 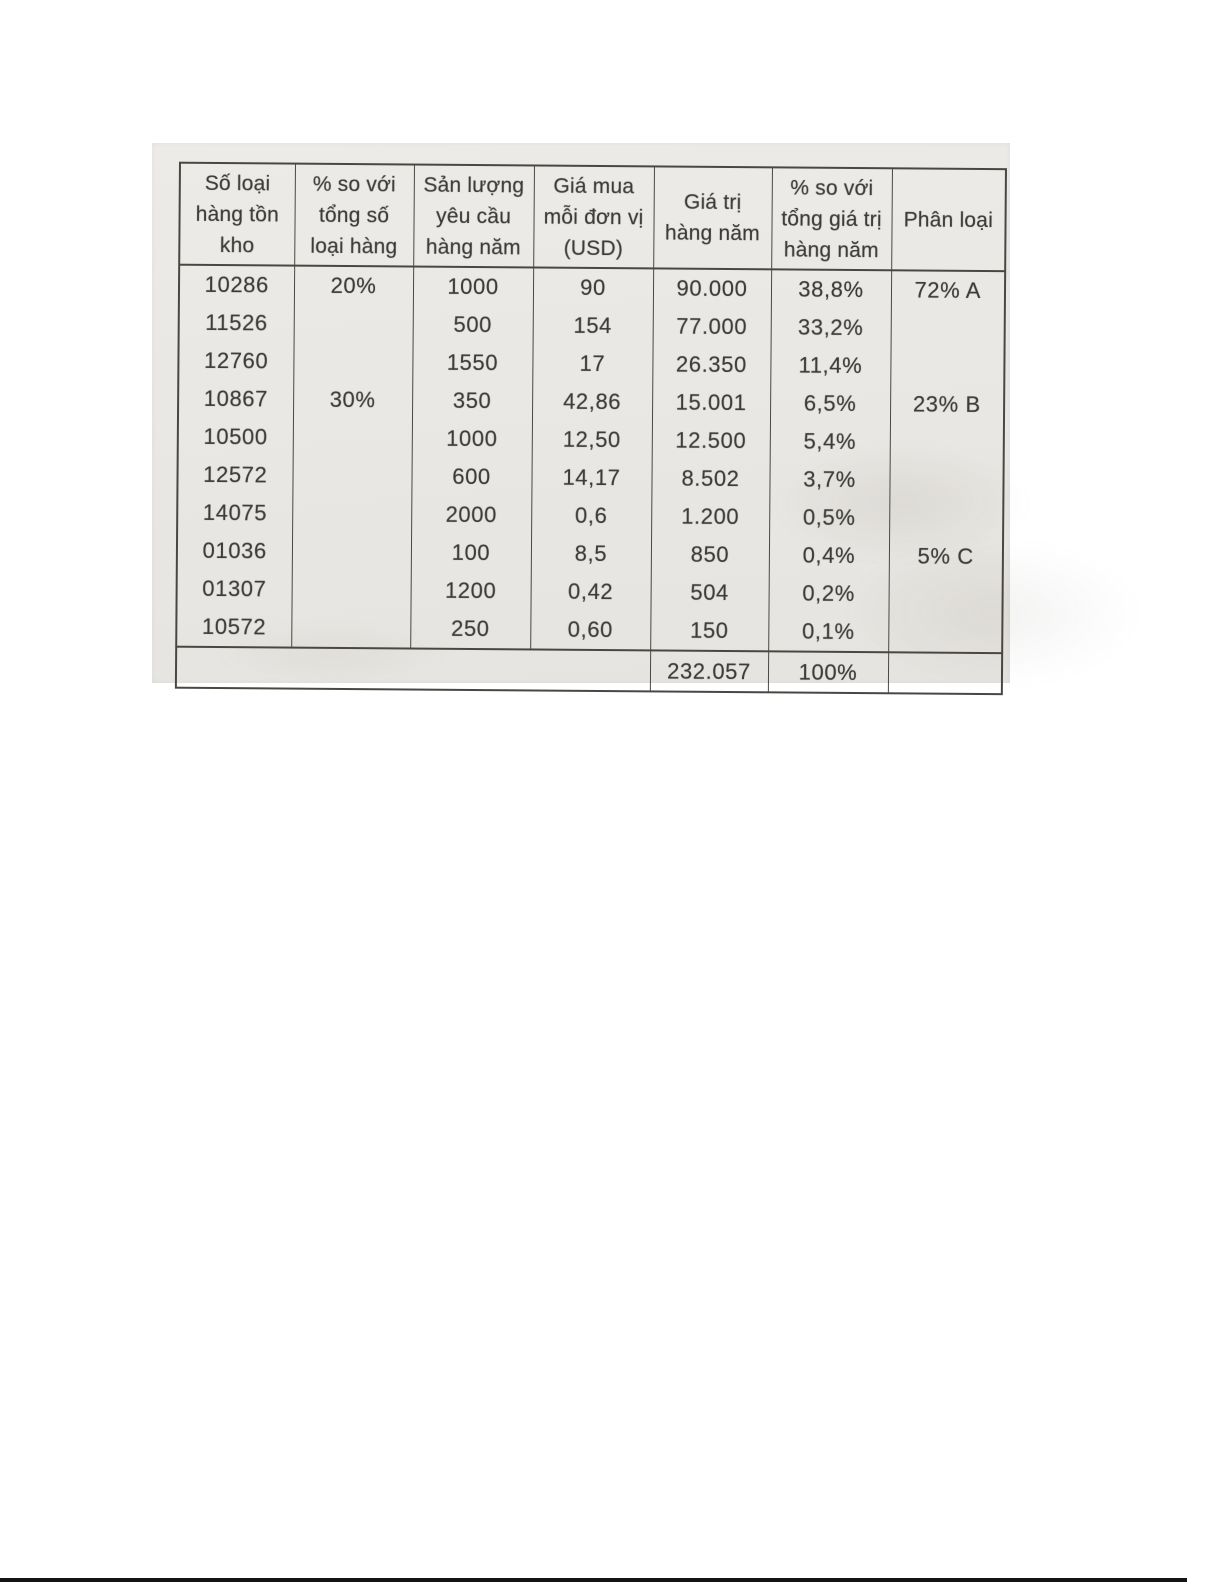 I want to click on total-row: 232.057 100%, so click(x=589, y=670).